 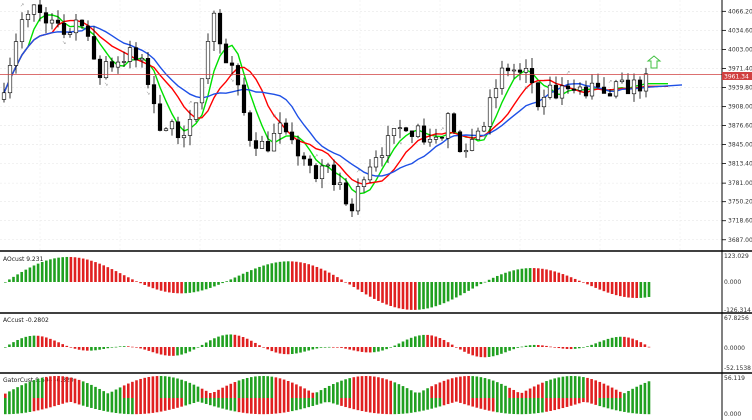 I want to click on price-tick-label: 3845.00, so click(x=740, y=145).